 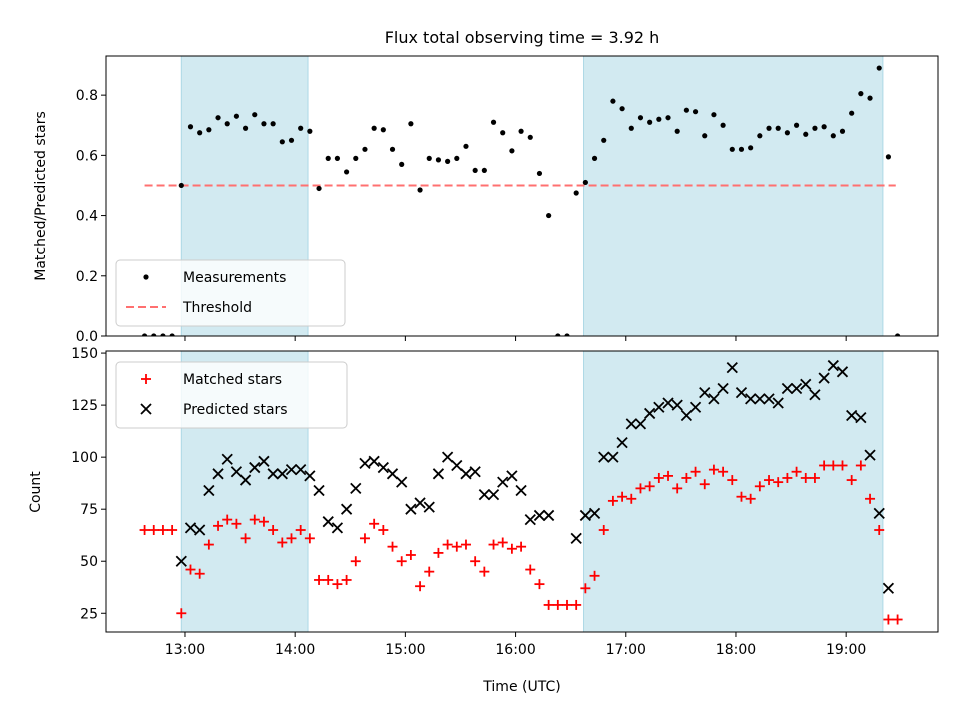 What do you see at coordinates (522, 37) in the screenshot?
I see `chart-title: Flux total observing time = 3.92 h` at bounding box center [522, 37].